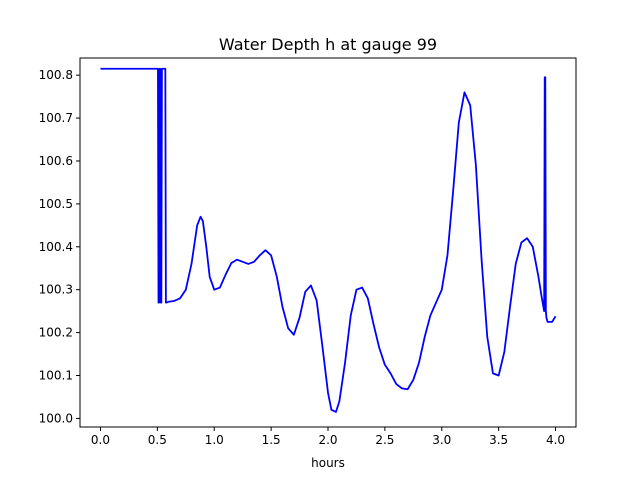  What do you see at coordinates (56, 376) in the screenshot?
I see `y-tick-label: 100.1` at bounding box center [56, 376].